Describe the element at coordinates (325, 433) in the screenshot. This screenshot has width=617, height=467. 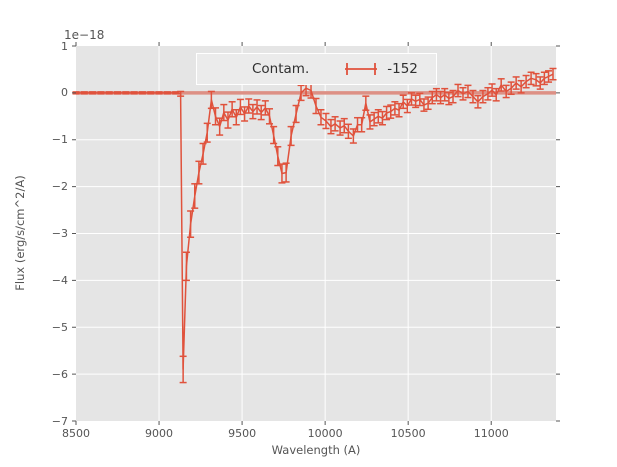
I see `x-tick-label: 10000` at that location.